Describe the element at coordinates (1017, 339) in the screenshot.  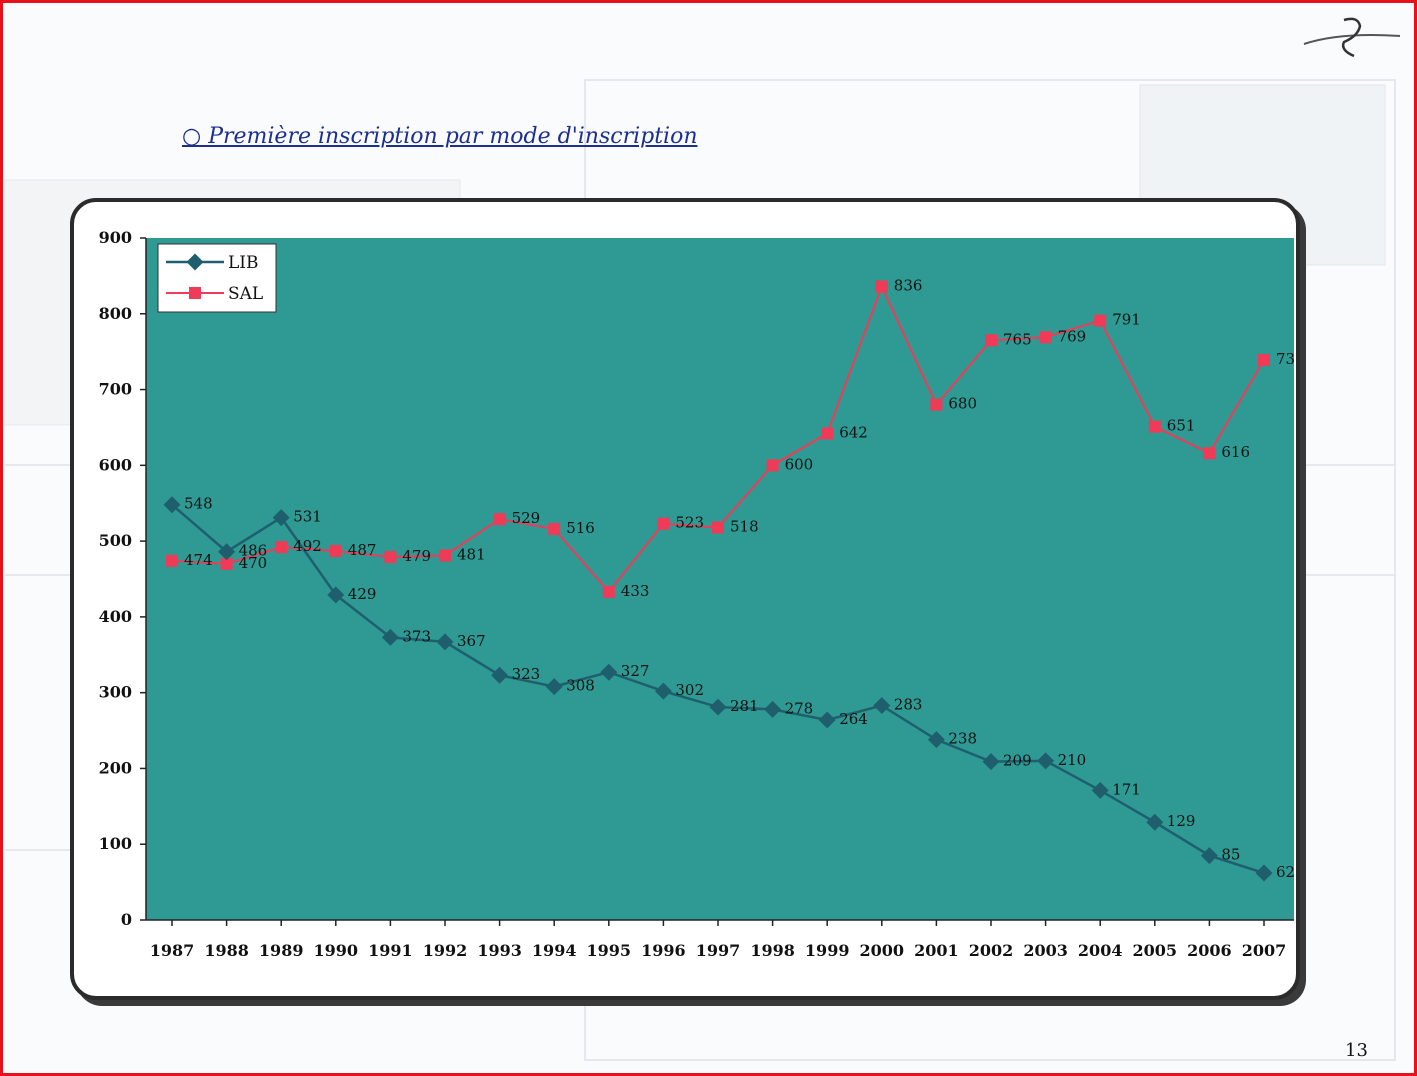
I see `series-sal-data-label: 765` at that location.